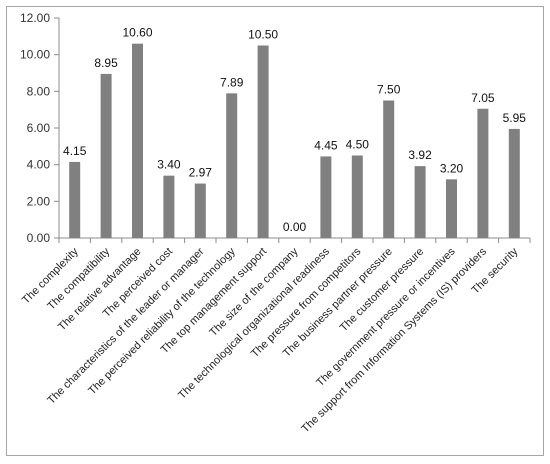  Describe the element at coordinates (50, 275) in the screenshot. I see `category-label: The complexity` at that location.